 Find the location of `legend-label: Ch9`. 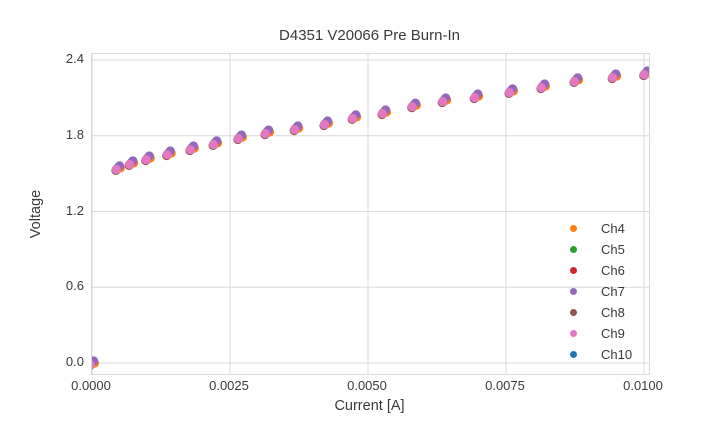

legend-label: Ch9 is located at coordinates (613, 333).